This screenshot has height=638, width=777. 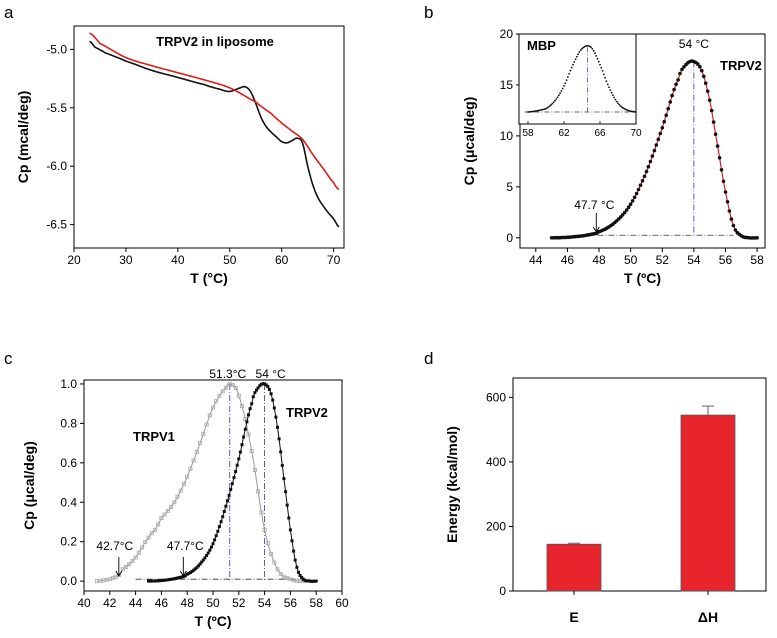 I want to click on c-y-tick-label: 0.0, so click(x=68, y=581).